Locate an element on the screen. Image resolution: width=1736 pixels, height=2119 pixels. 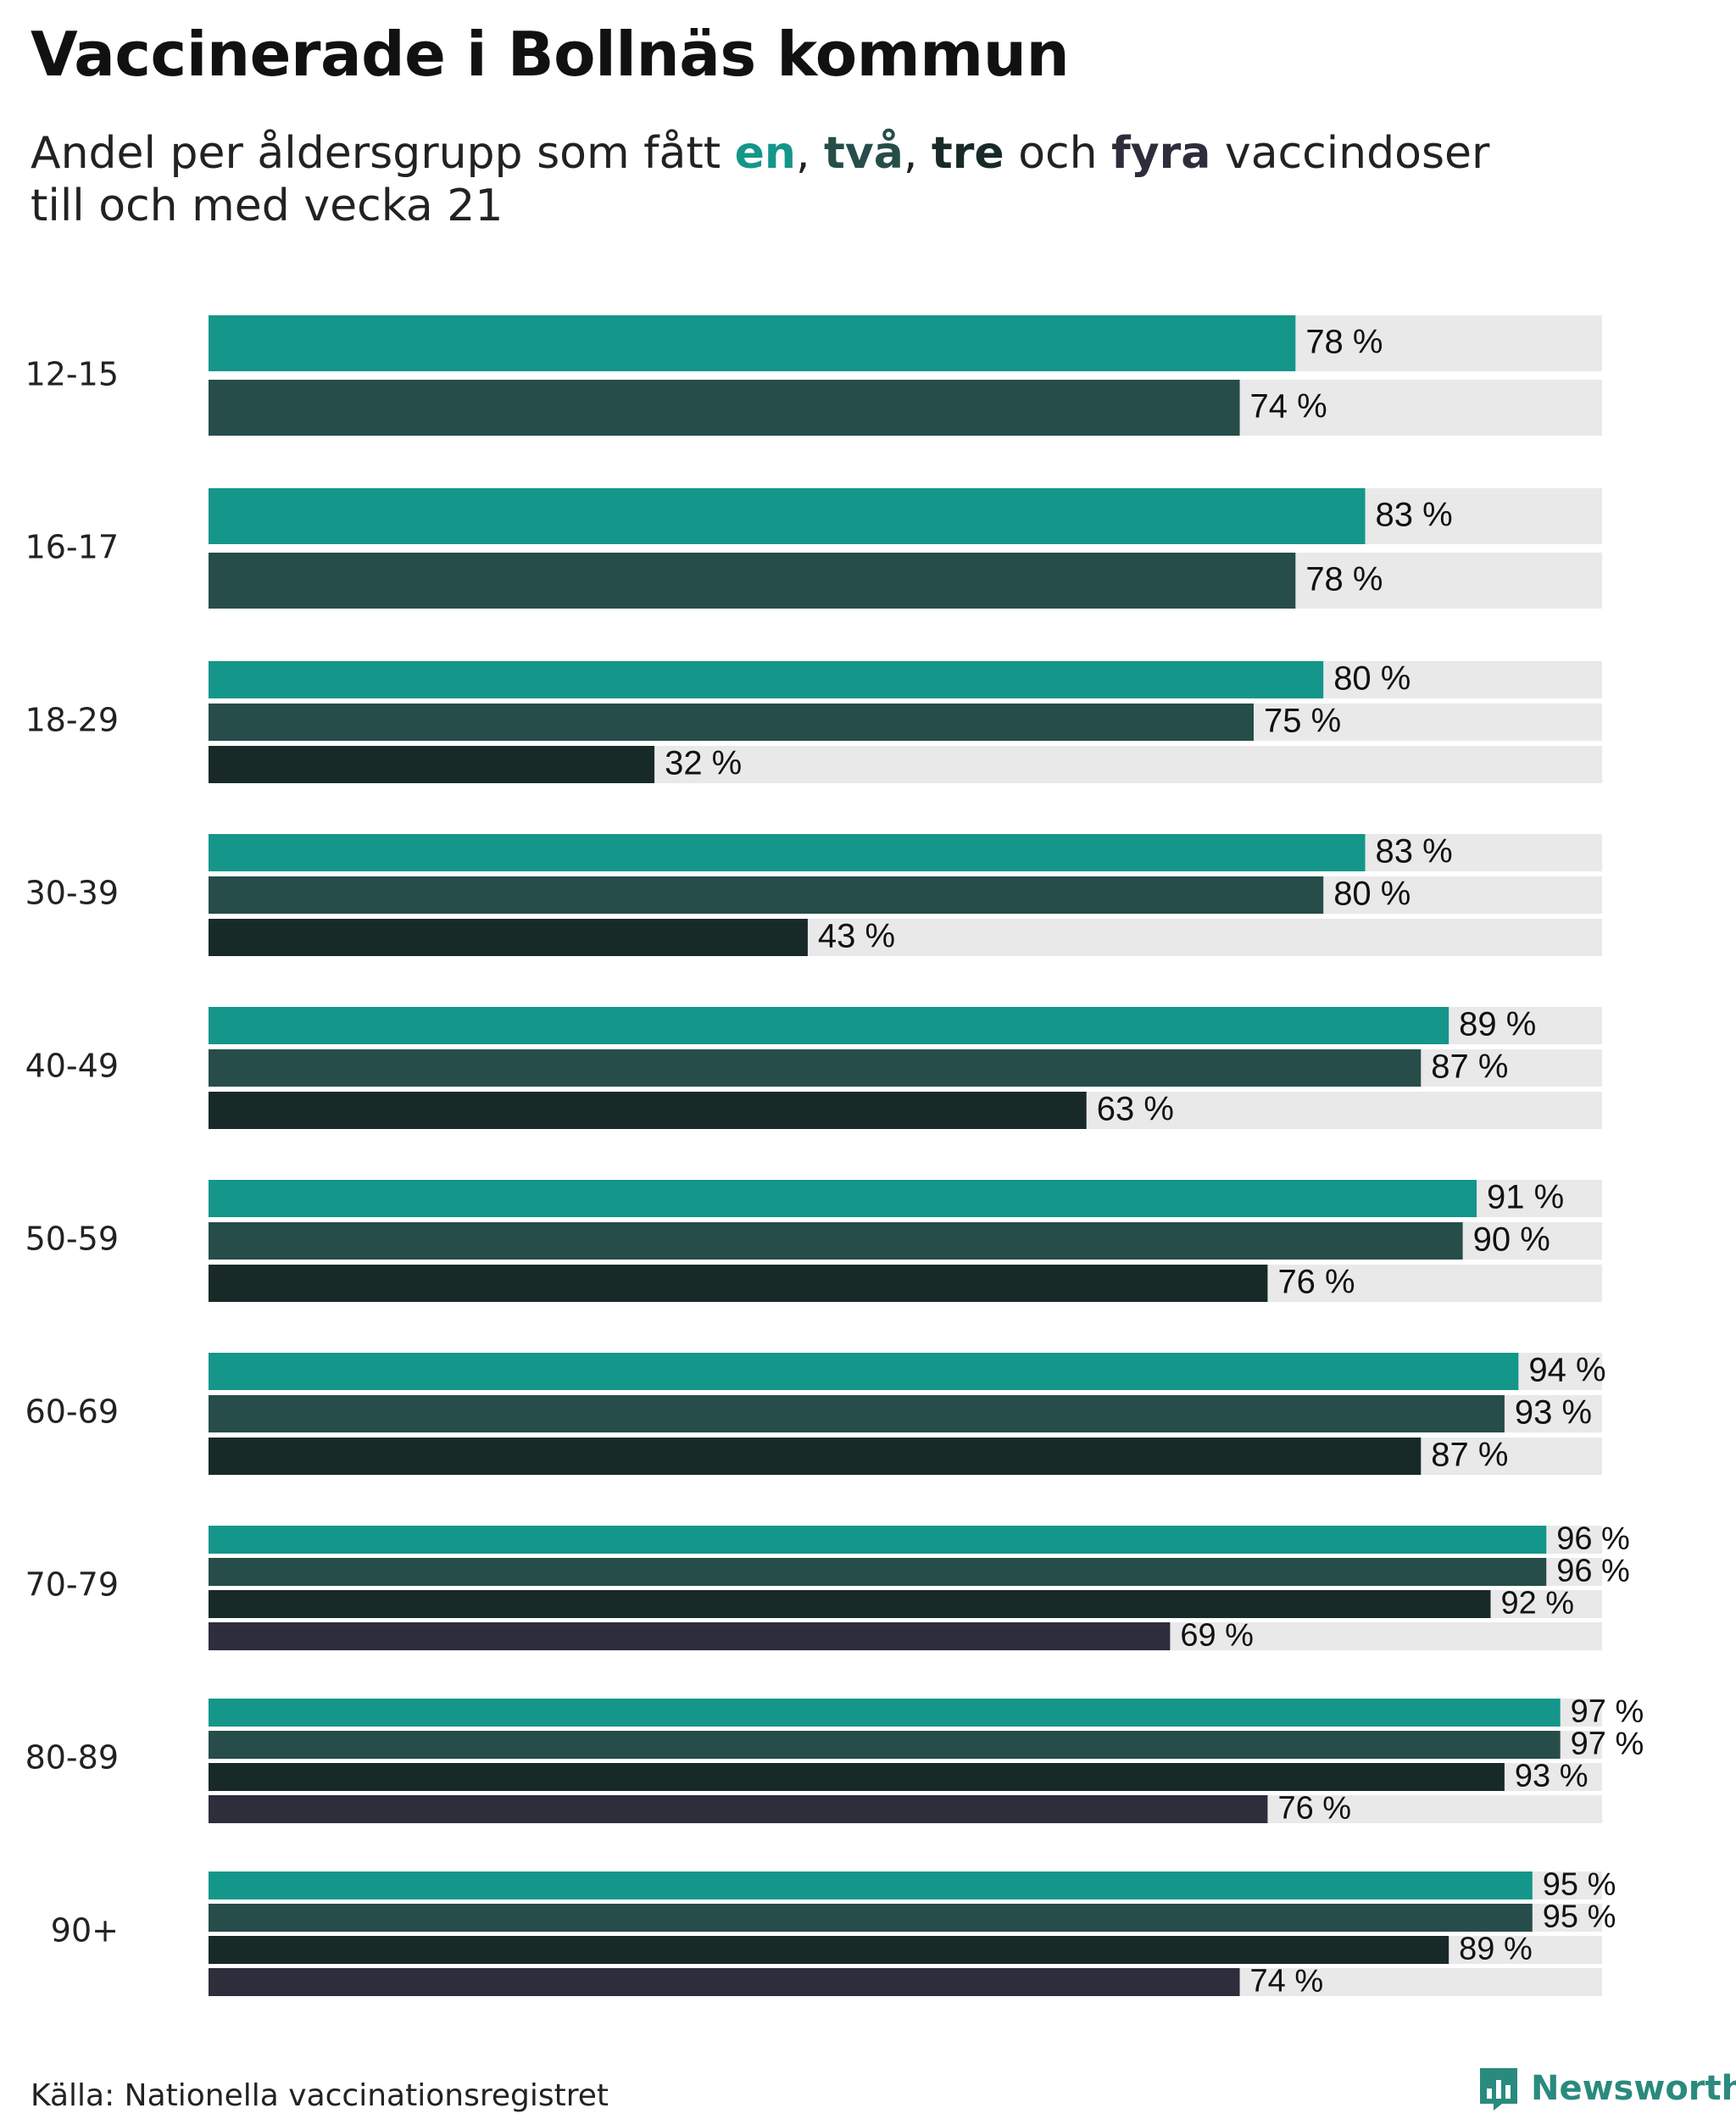
data-label: 91 % is located at coordinates (1525, 1198).